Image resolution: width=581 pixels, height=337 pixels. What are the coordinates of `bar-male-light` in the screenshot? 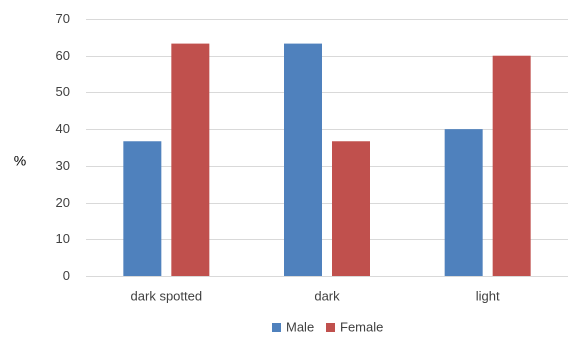 It's located at (463, 202).